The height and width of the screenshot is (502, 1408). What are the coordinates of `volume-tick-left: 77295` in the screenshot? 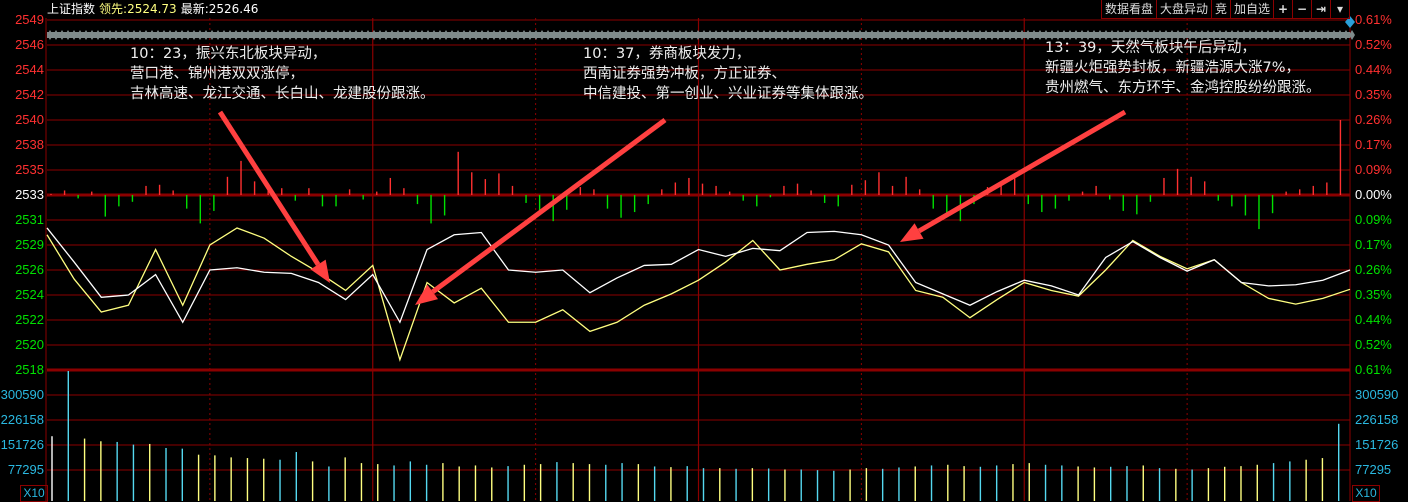 It's located at (25, 469).